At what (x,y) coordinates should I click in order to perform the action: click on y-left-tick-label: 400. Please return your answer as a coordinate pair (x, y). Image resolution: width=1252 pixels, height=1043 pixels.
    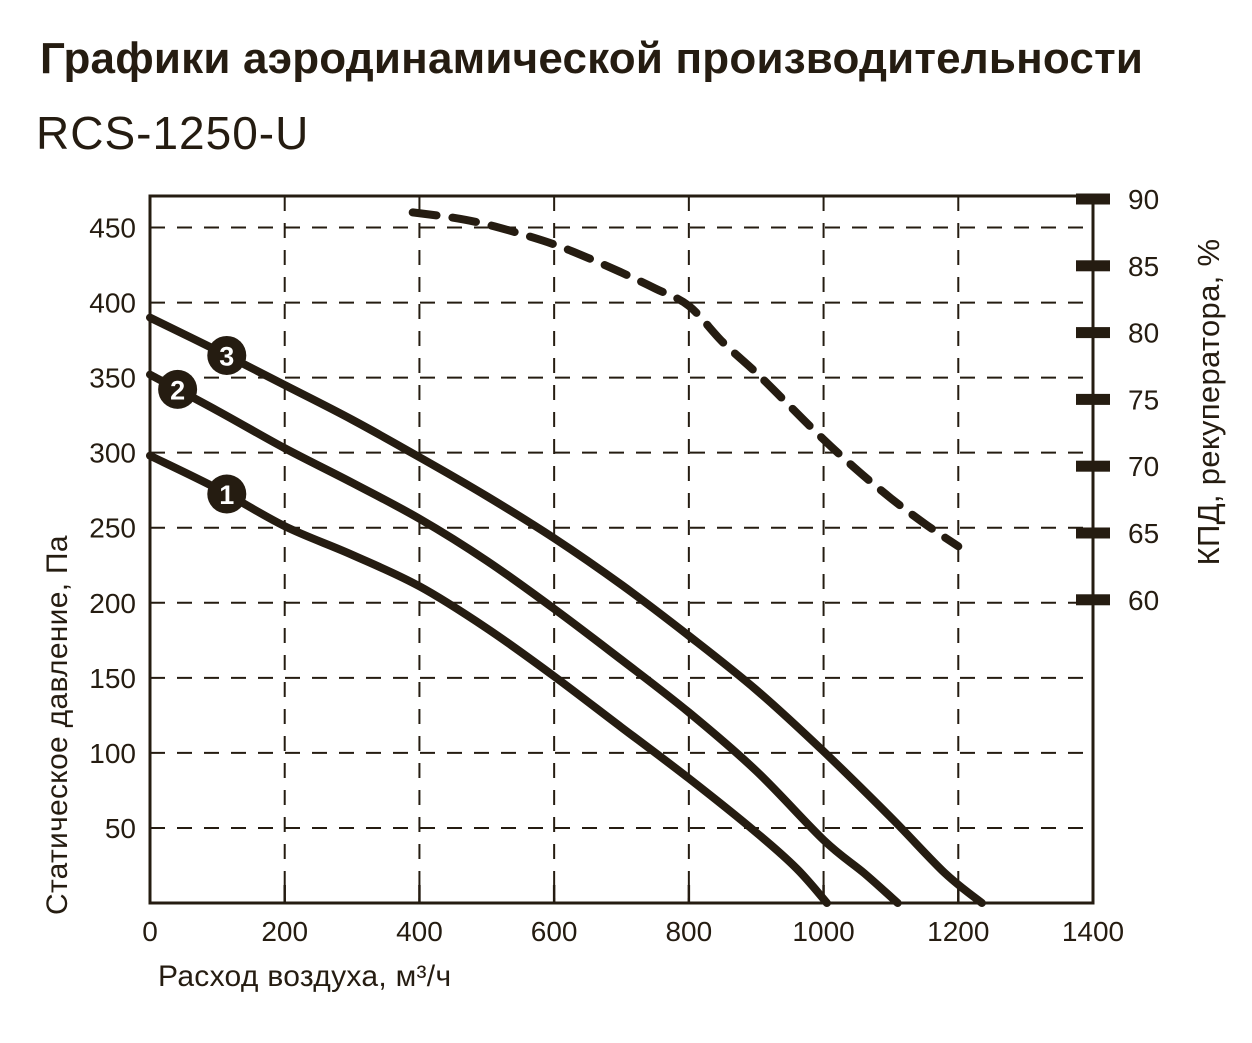
    Looking at the image, I should click on (112, 303).